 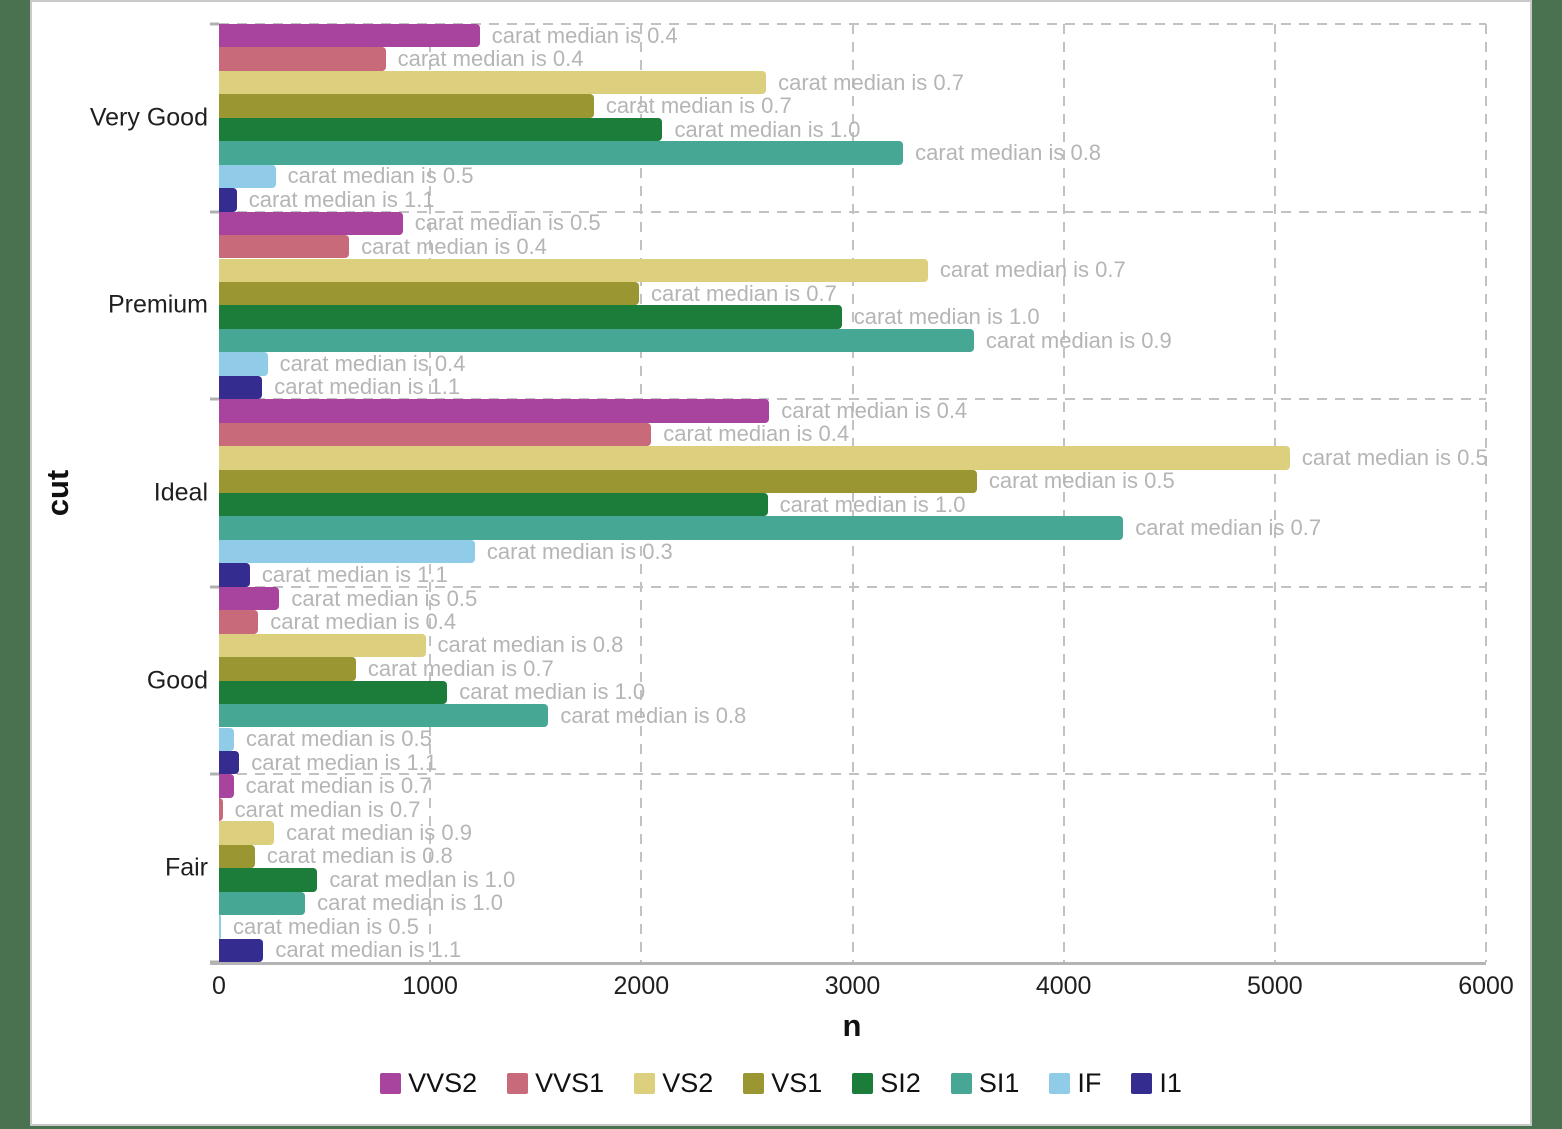 I want to click on legend-swatch-vs1, so click(x=754, y=1083).